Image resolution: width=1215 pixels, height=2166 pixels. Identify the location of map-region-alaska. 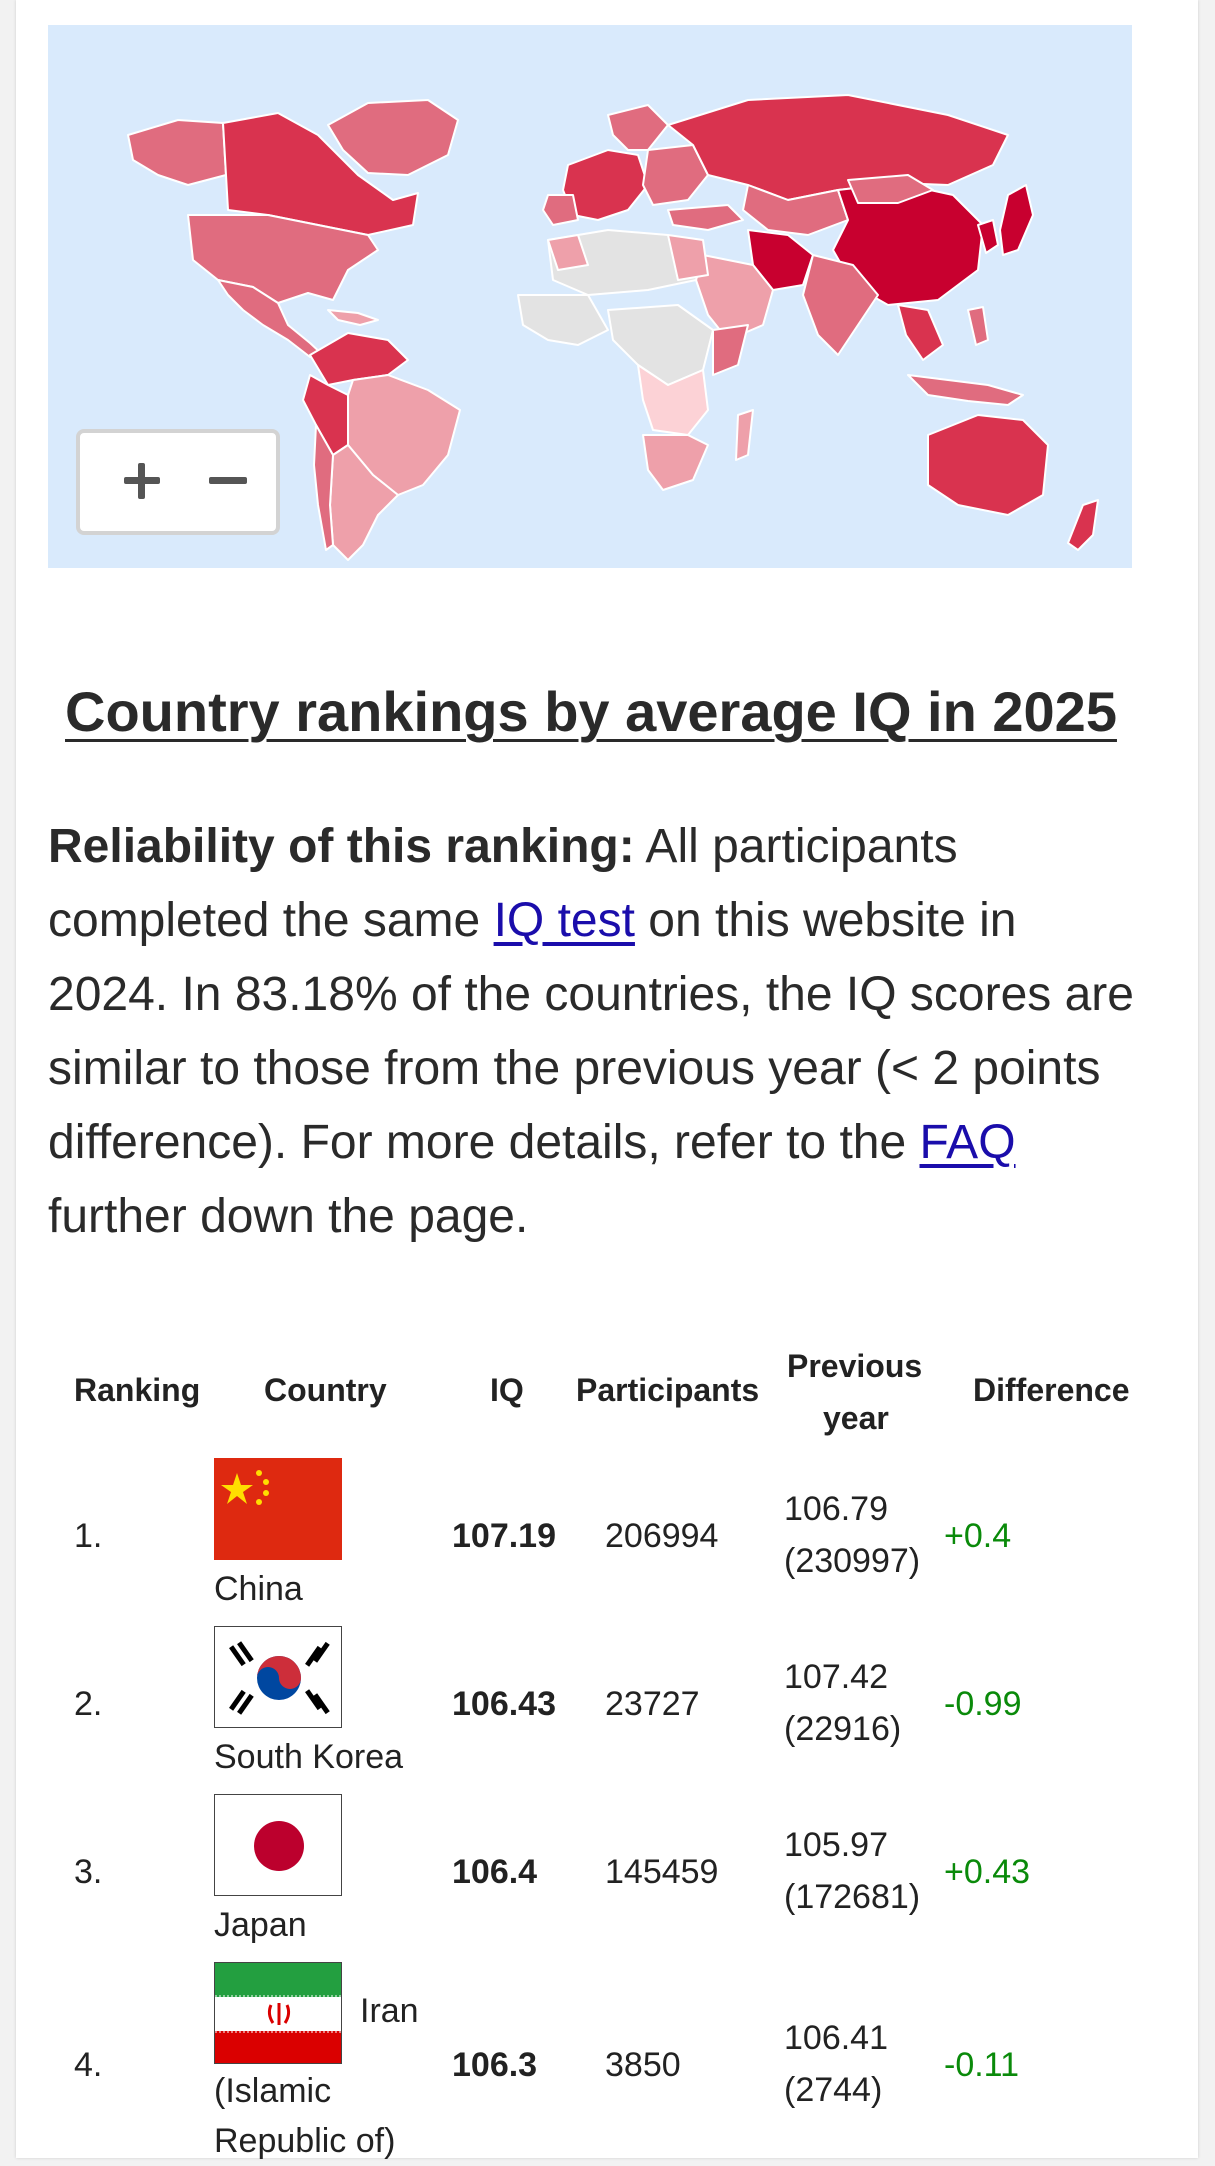
(177, 152).